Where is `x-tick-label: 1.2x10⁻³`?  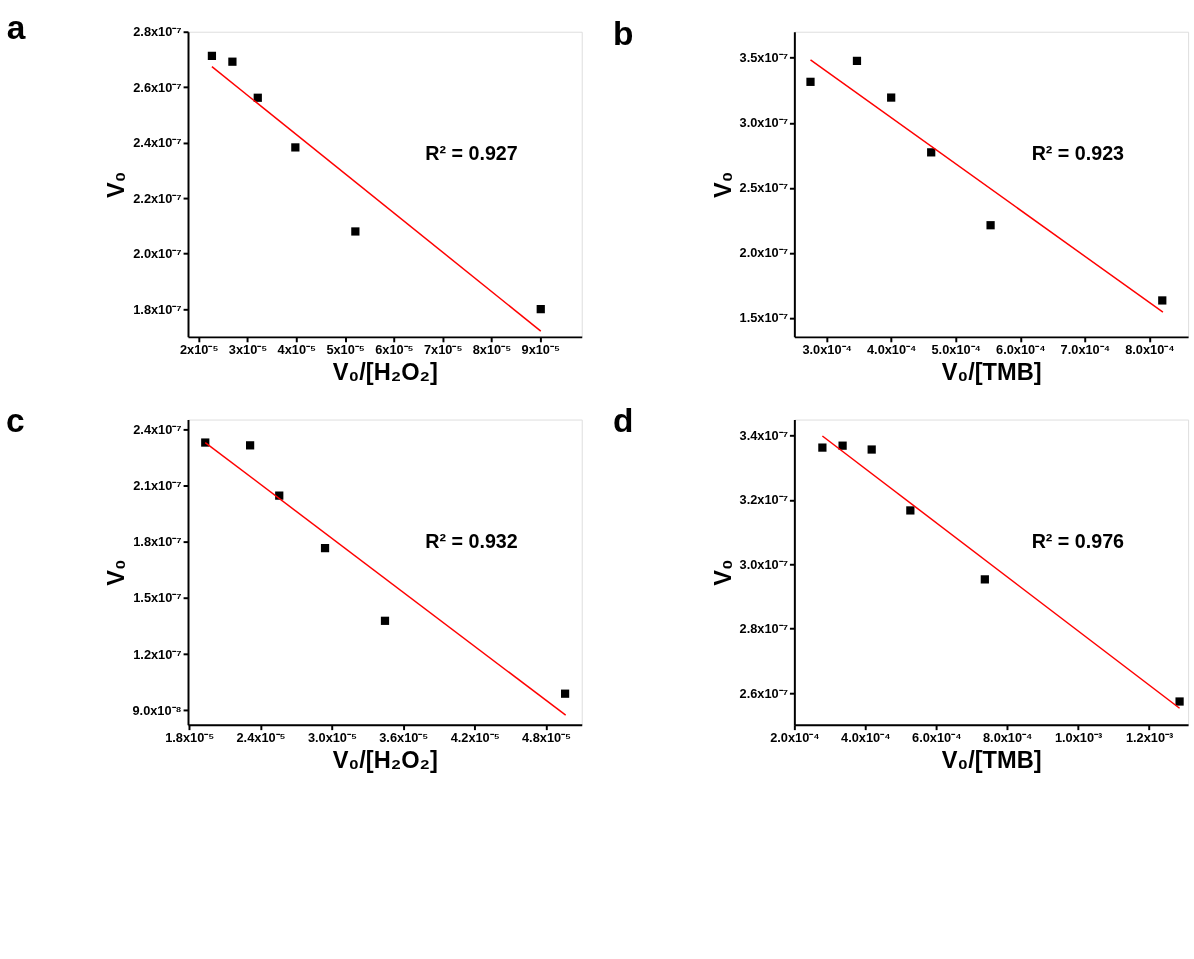 x-tick-label: 1.2x10⁻³ is located at coordinates (1149, 737).